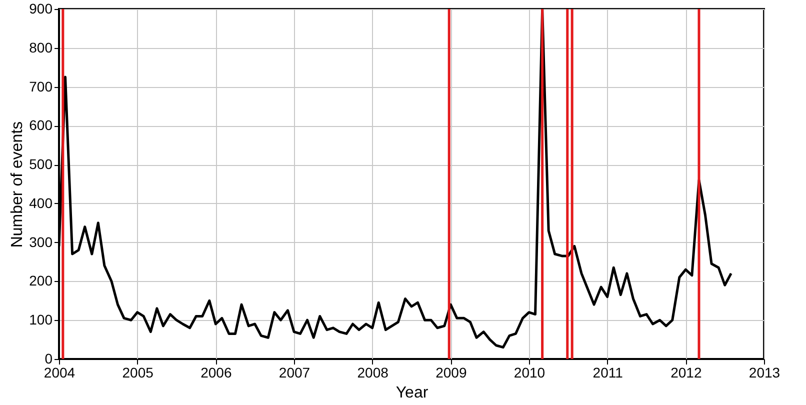 This screenshot has height=405, width=806. What do you see at coordinates (412, 393) in the screenshot?
I see `x-axis-title: Year` at bounding box center [412, 393].